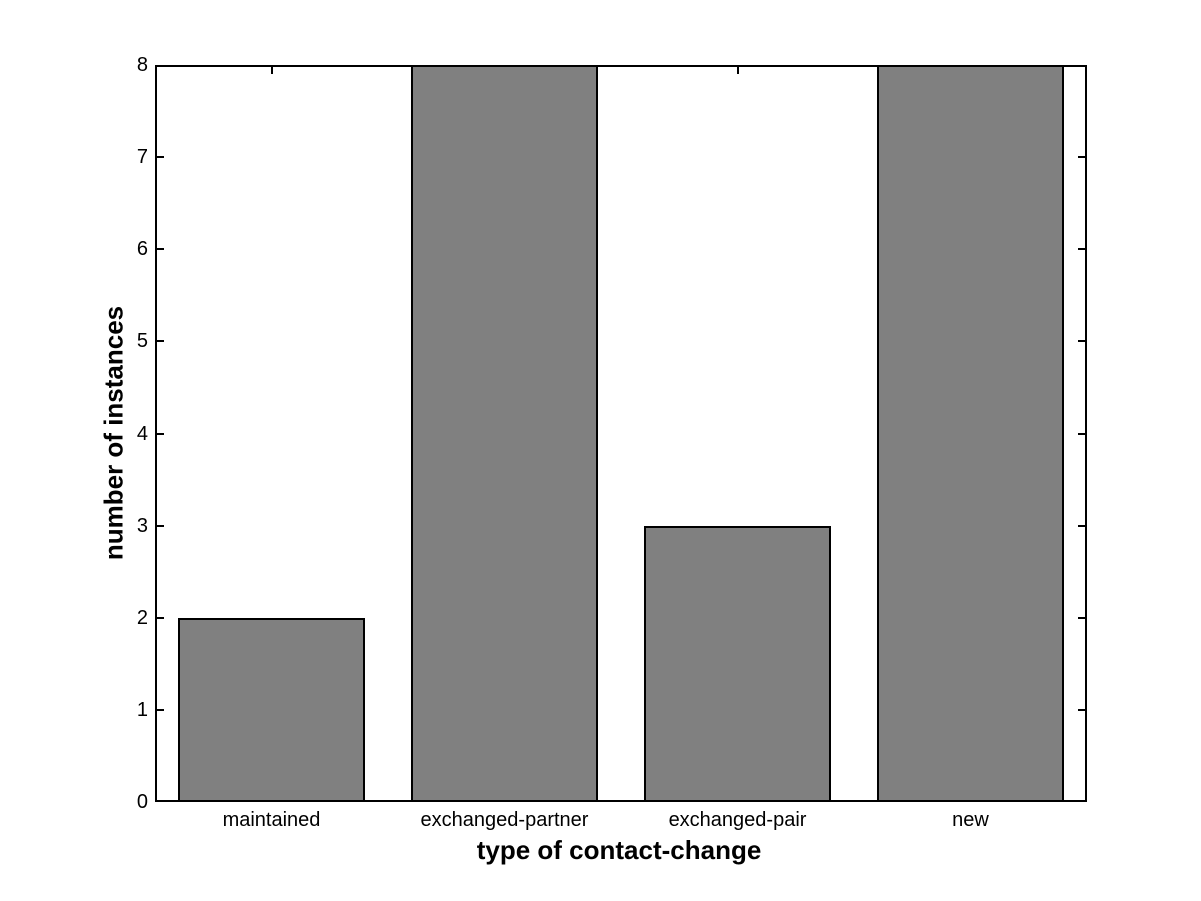  I want to click on y-tick-label: 1, so click(142, 709).